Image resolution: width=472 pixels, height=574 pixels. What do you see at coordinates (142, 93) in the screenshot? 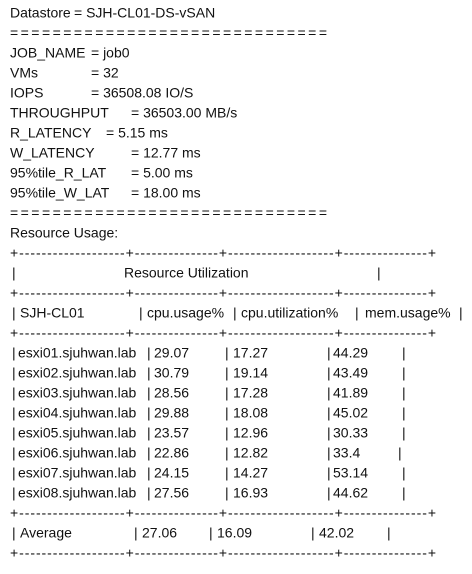
I see `field-value: = 36508.08 IO/S` at bounding box center [142, 93].